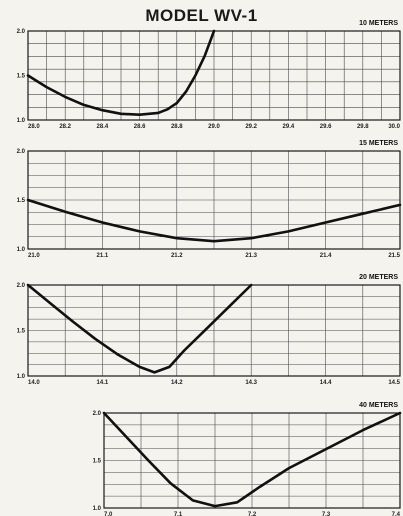  Describe the element at coordinates (251, 127) in the screenshot. I see `x-tick-label: 29.2` at that location.